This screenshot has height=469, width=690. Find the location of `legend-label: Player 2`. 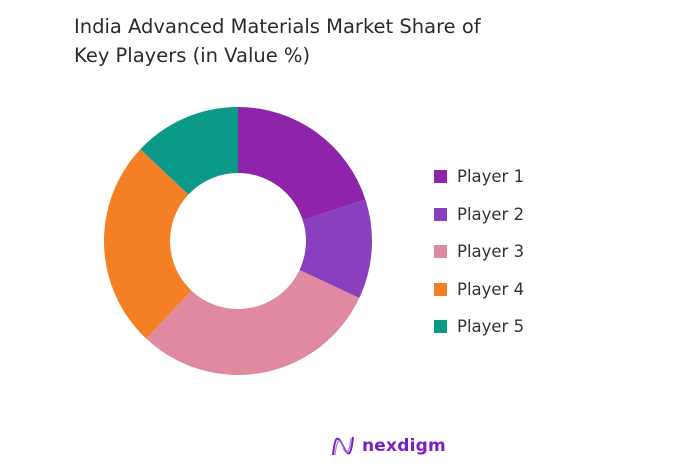

legend-label: Player 2 is located at coordinates (491, 214).